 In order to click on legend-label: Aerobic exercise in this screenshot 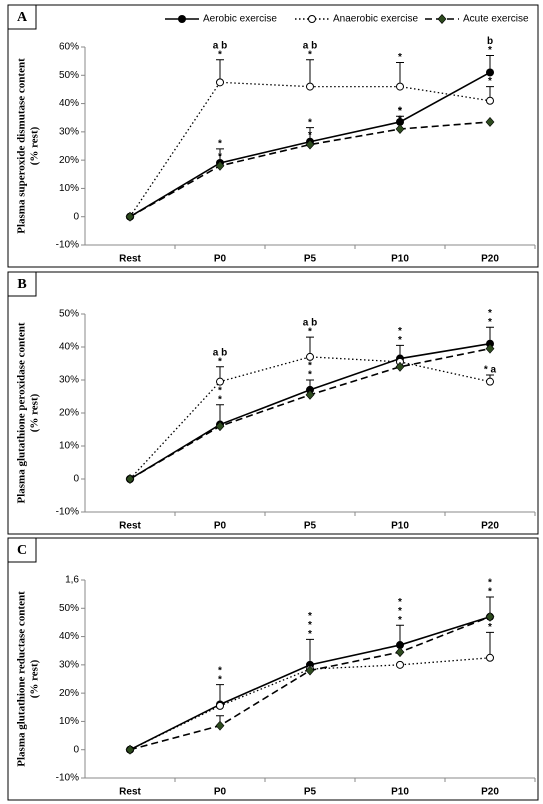, I will do `click(240, 19)`.